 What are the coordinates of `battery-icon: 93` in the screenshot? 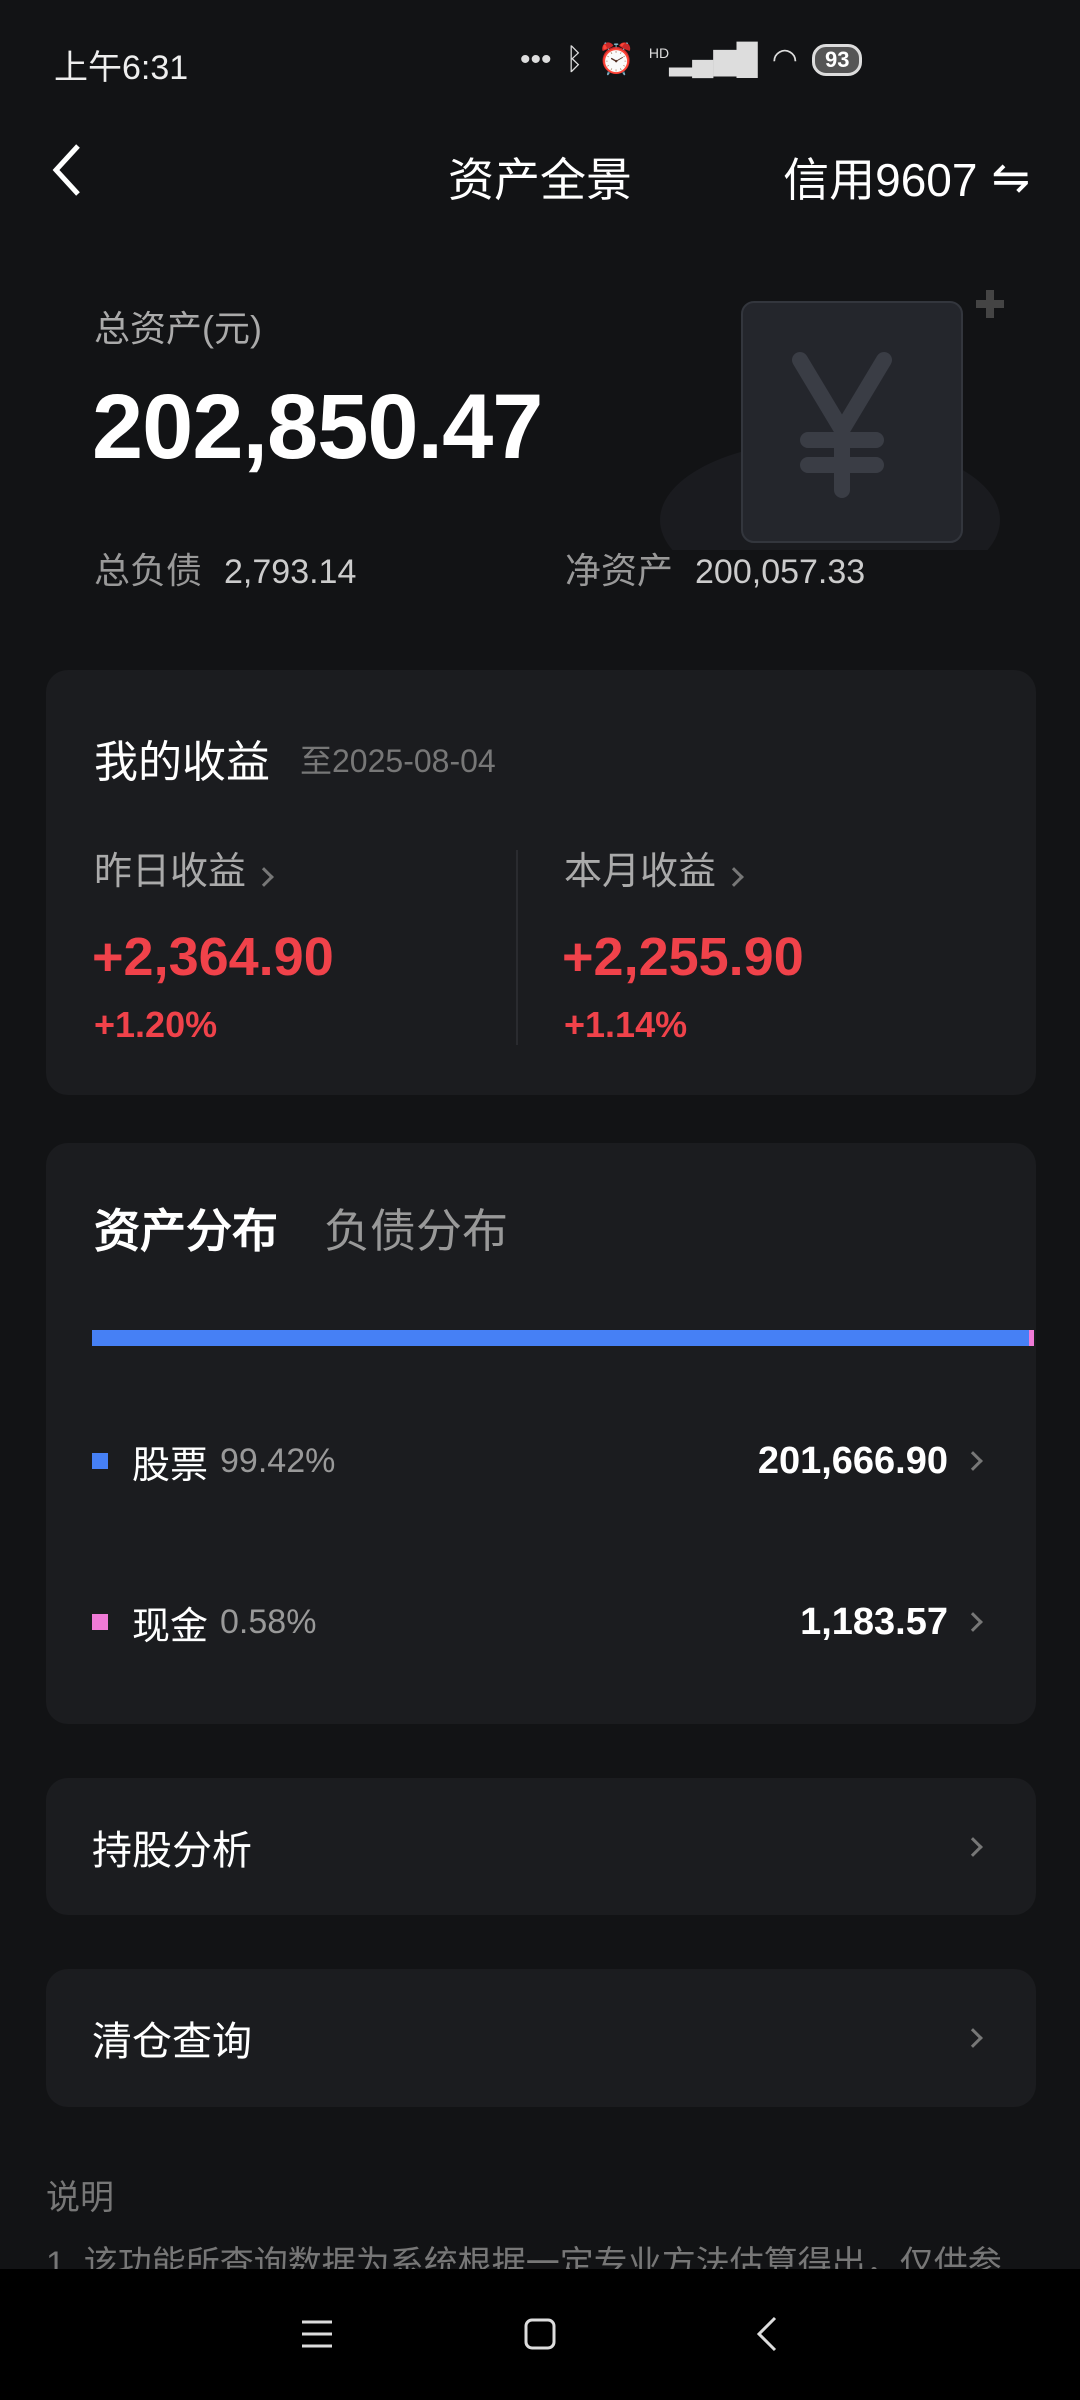 It's located at (837, 59).